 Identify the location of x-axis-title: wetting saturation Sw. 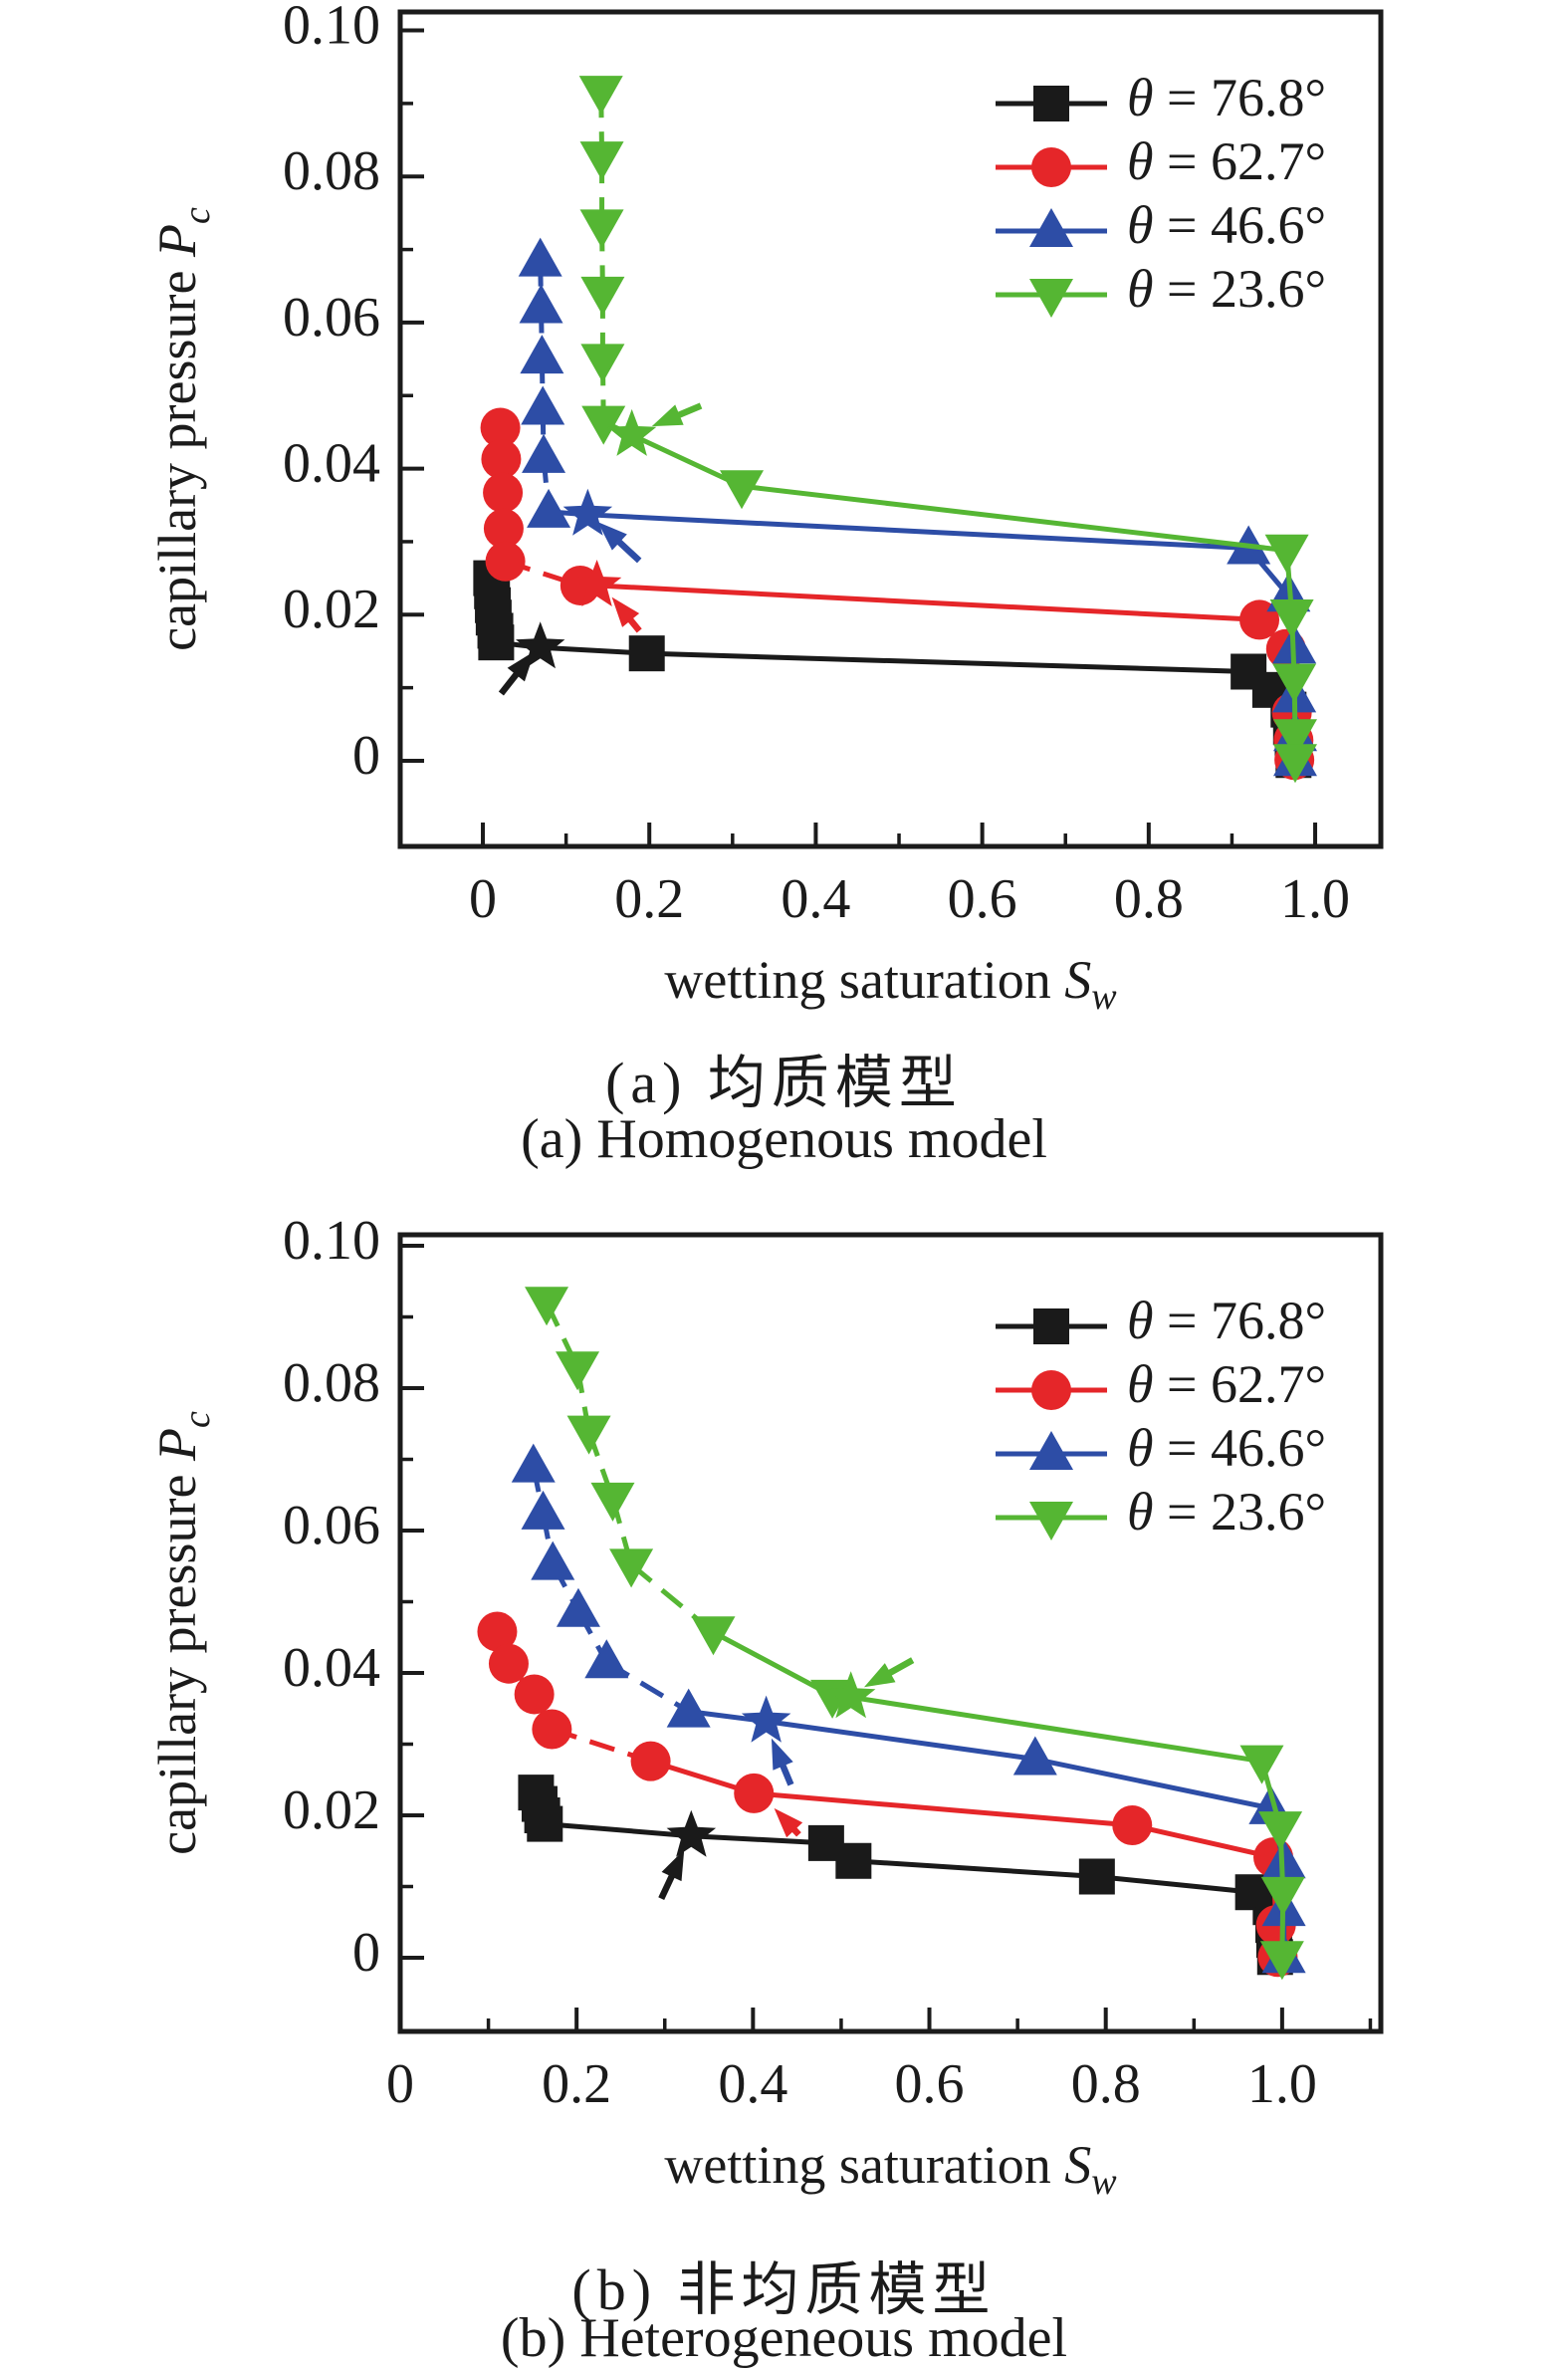
(891, 983).